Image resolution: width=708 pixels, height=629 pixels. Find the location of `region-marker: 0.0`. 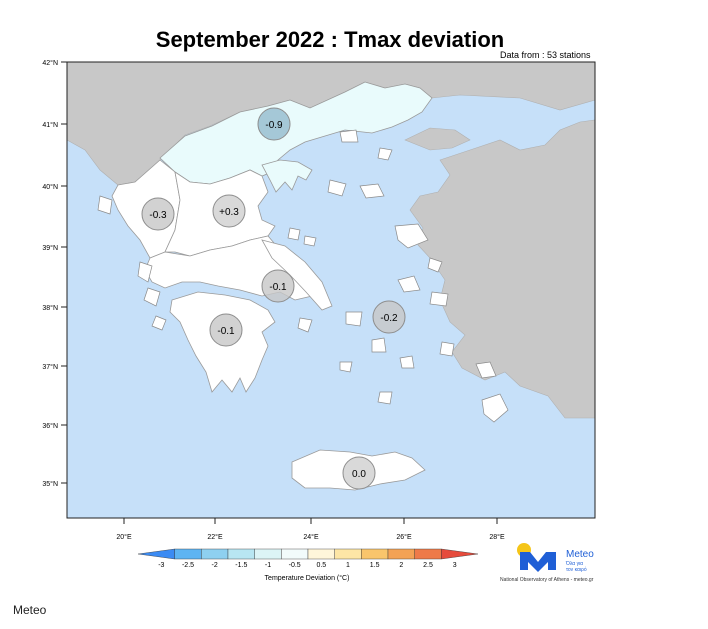

region-marker: 0.0 is located at coordinates (359, 473).